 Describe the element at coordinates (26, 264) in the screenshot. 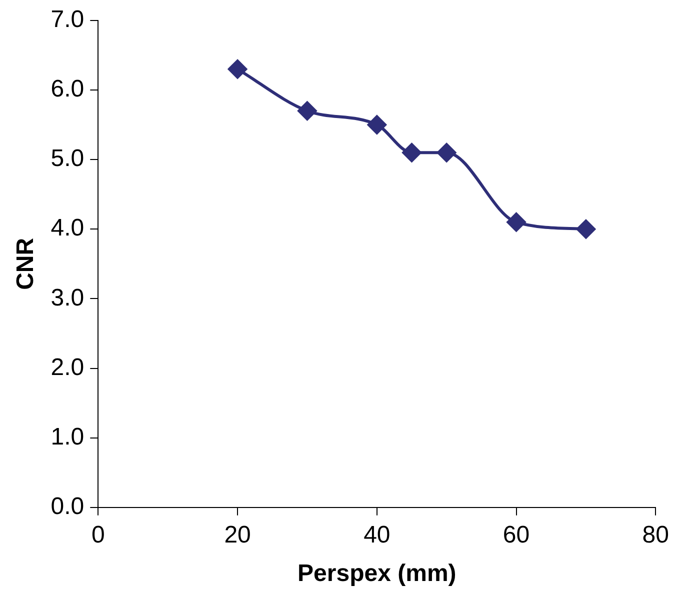

I see `y-axis-title: CNR` at that location.